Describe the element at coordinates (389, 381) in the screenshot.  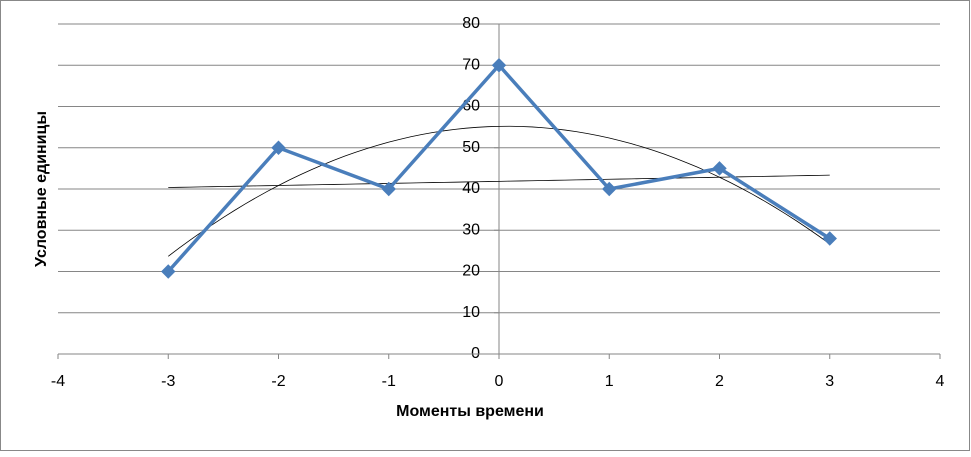
I see `x-tick-label: -1` at that location.